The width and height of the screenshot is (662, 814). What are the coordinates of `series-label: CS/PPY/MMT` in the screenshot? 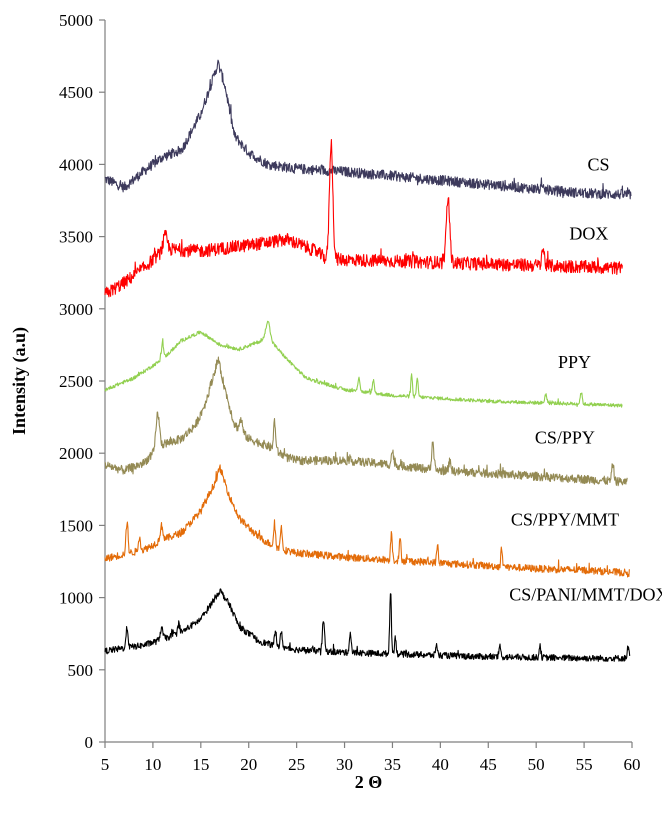 It's located at (565, 520).